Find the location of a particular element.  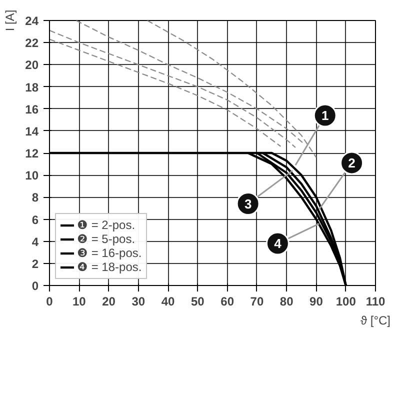

x-tick-label: 60 is located at coordinates (227, 301).